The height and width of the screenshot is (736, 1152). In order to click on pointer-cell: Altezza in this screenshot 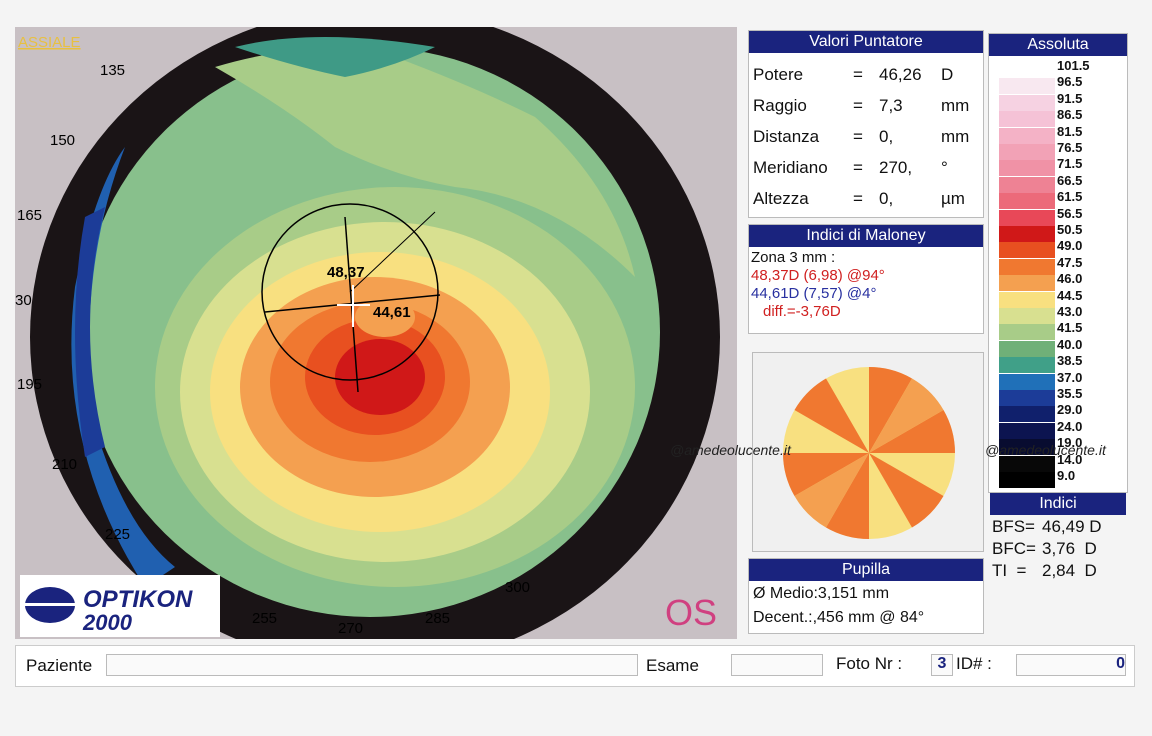, I will do `click(781, 198)`.